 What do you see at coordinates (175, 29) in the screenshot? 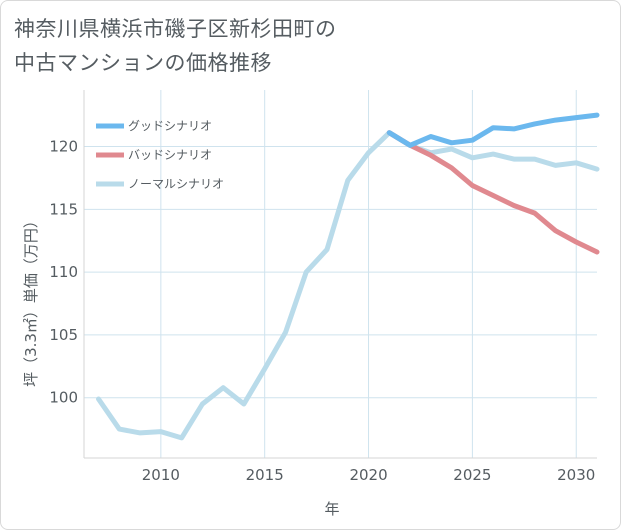
I see `chart-title-line-1: 神奈川県横浜市磯子区新杉田町の` at bounding box center [175, 29].